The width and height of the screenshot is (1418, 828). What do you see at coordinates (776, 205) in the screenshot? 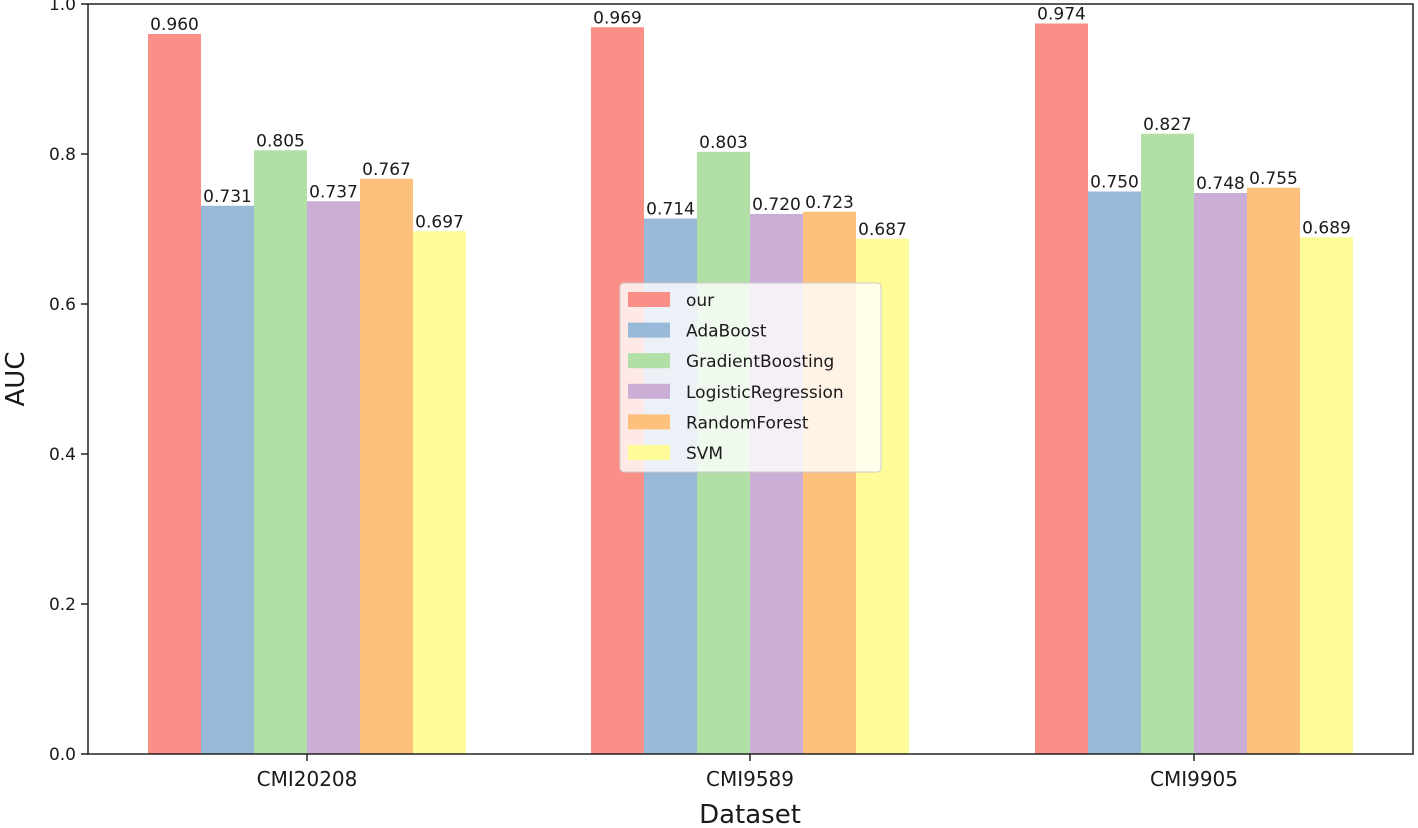
I see `value-label: 0.720` at bounding box center [776, 205].